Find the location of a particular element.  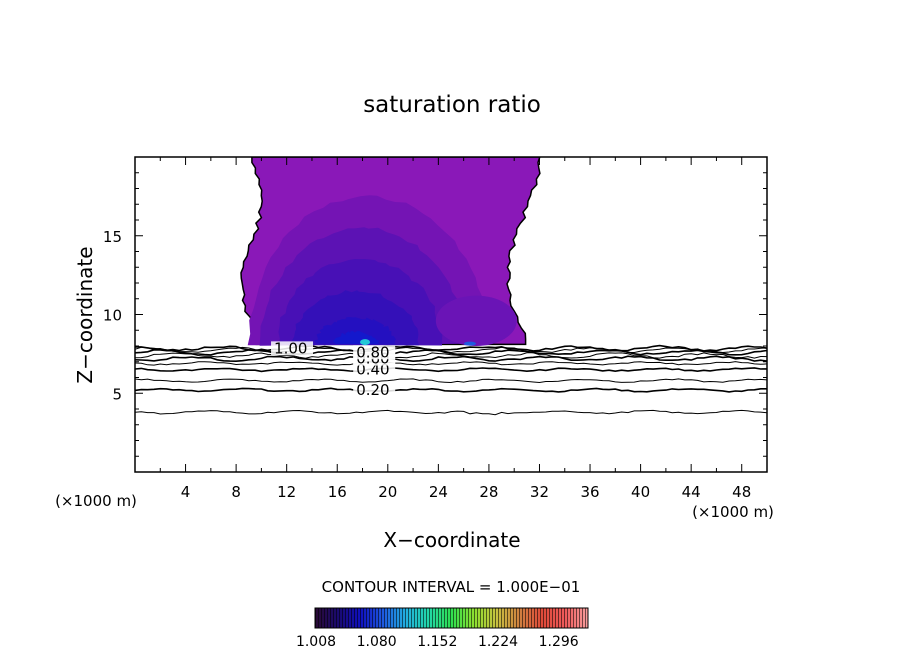

contour-label-0.80: 0.80 is located at coordinates (372, 352).